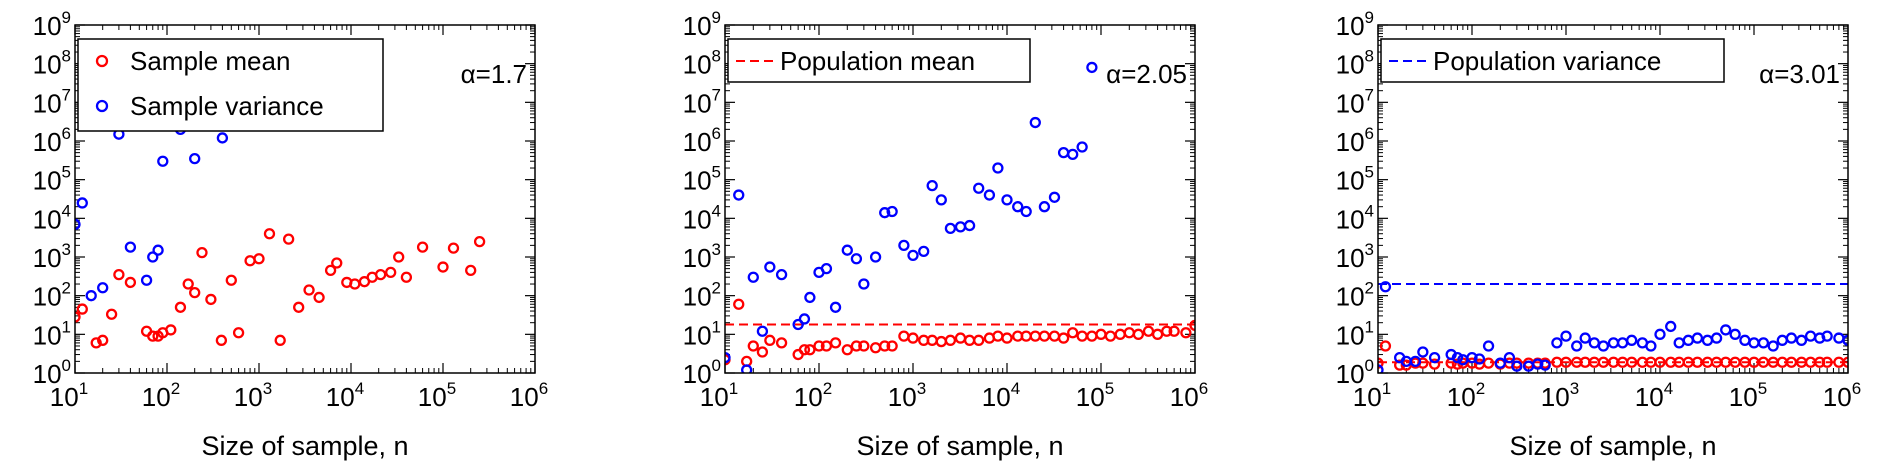 The width and height of the screenshot is (1884, 468). Describe the element at coordinates (529, 395) in the screenshot. I see `x-tick-label: 10⁶` at that location.